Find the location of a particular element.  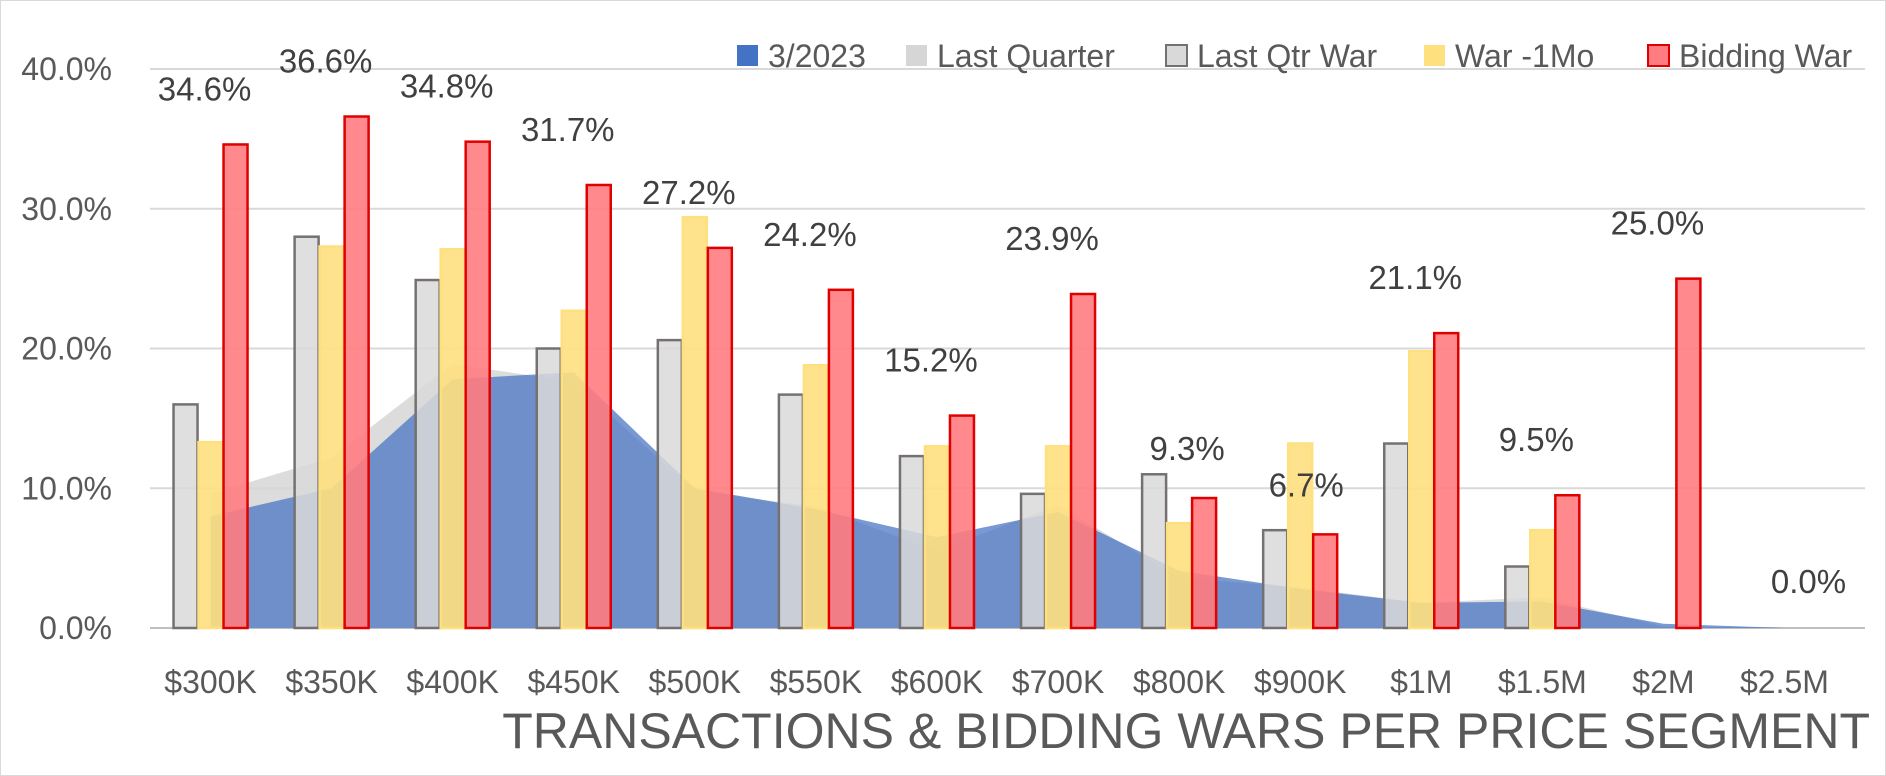

x-tick-label: $450K is located at coordinates (573, 682).